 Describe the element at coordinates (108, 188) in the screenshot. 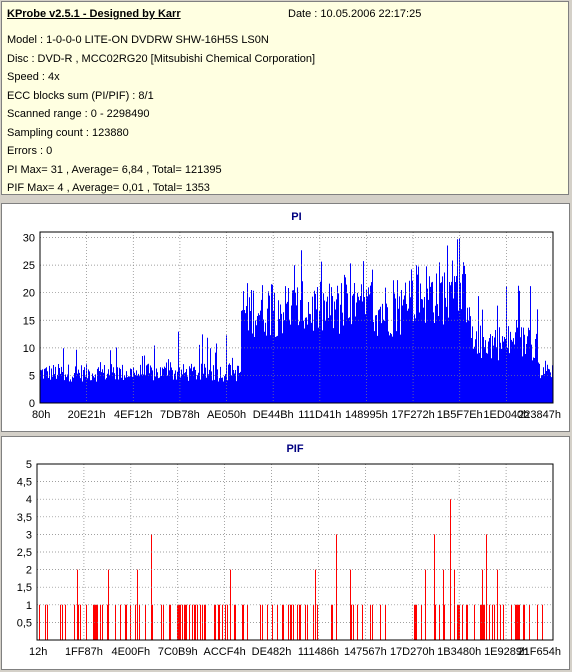

I see `info-line: PIF Max= 4 , Average= 0,01 , Total= 1353` at that location.